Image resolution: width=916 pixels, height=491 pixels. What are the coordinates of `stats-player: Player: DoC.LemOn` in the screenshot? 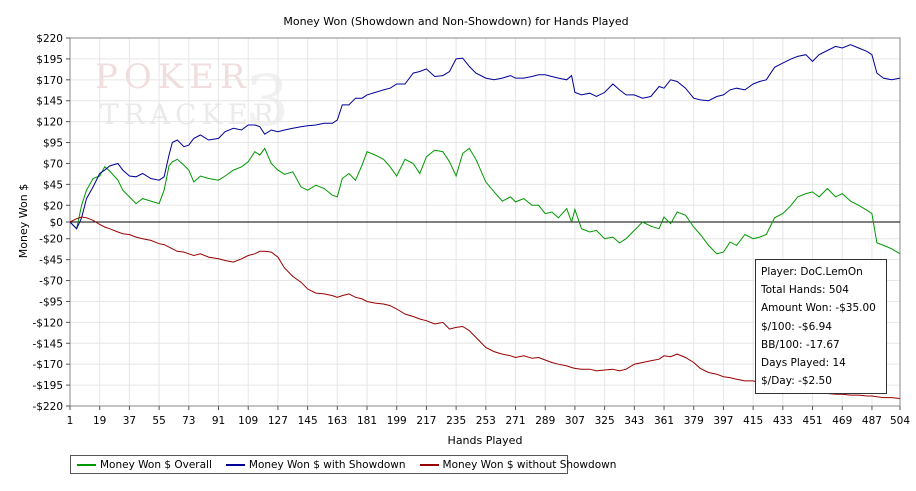 It's located at (812, 272).